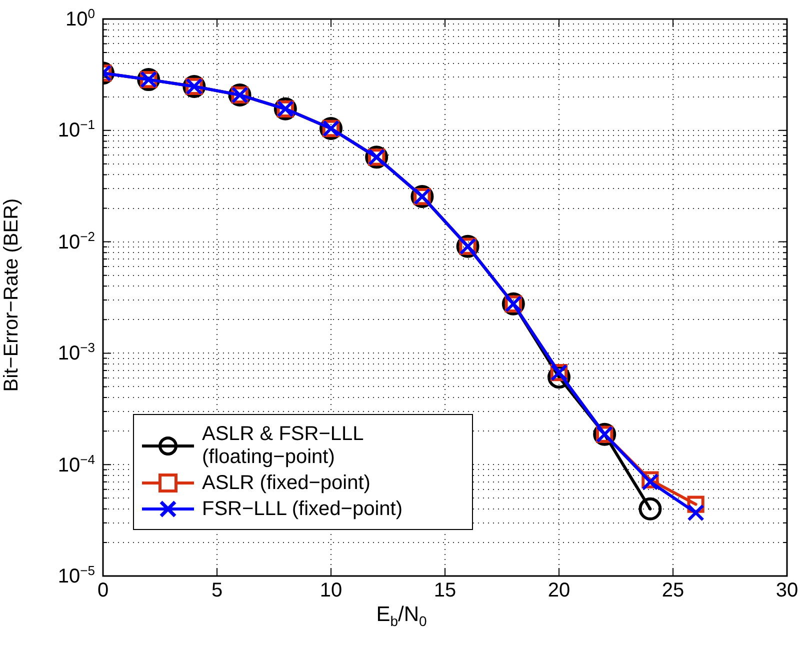 The image size is (803, 656). Describe the element at coordinates (75, 129) in the screenshot. I see `y-tick-label: 10$^{−1}$` at that location.